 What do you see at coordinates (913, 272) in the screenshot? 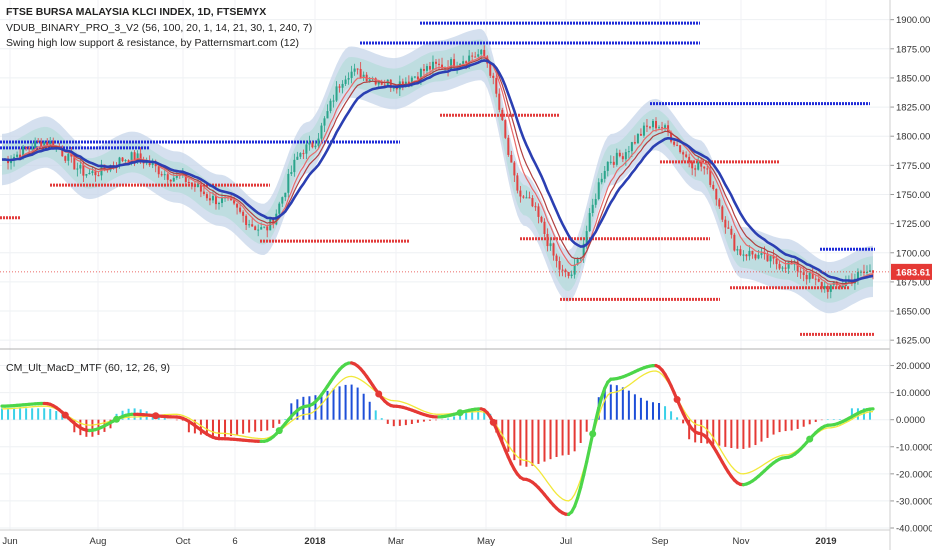
I see `last-price-label: 1683.61` at bounding box center [913, 272].